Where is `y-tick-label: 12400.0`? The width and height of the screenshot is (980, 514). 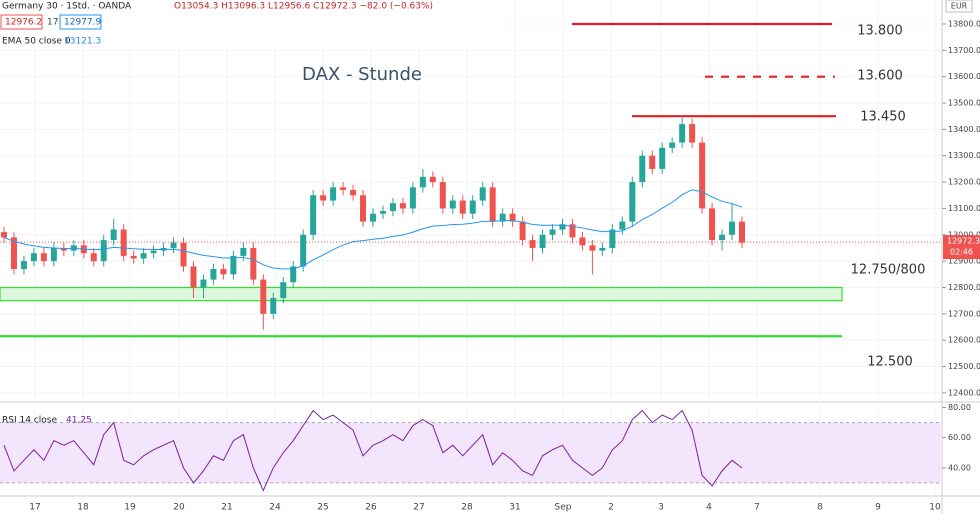 y-tick-label: 12400.0 is located at coordinates (964, 392).